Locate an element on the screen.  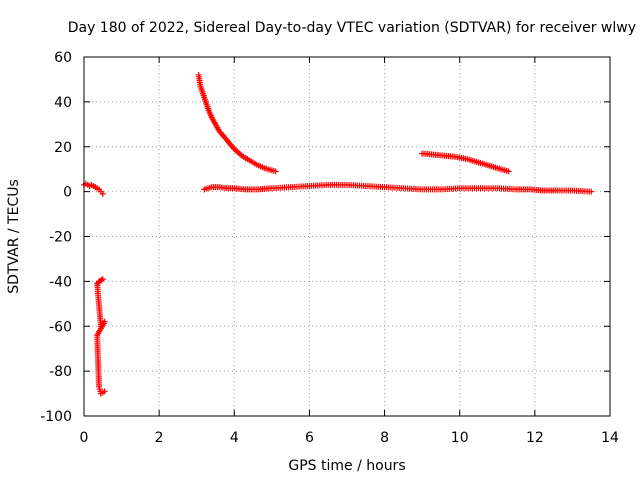
y-tick-label: -100 is located at coordinates (56, 417).